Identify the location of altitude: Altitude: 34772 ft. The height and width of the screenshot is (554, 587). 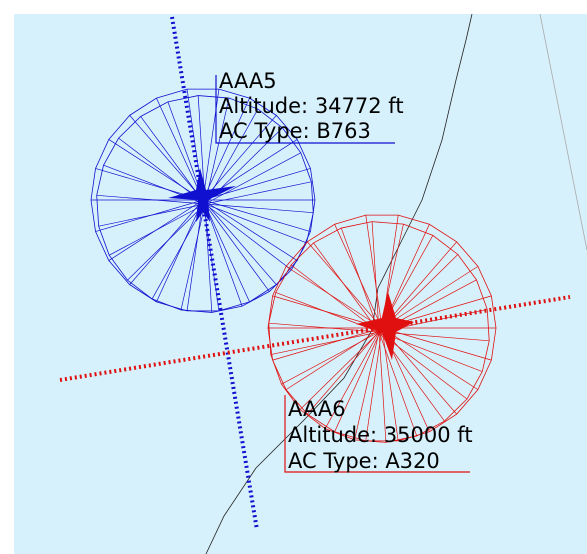
(311, 106).